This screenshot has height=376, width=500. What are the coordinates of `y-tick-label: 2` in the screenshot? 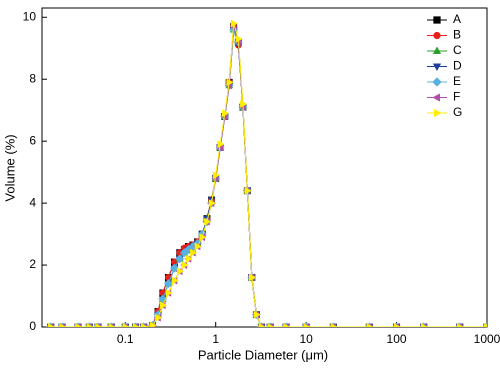 It's located at (32, 264).